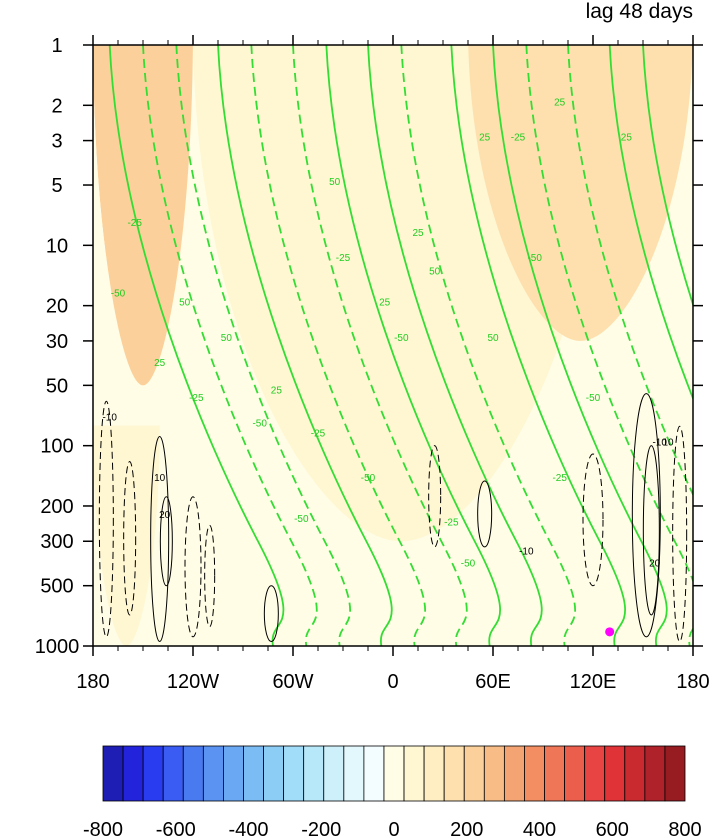 The width and height of the screenshot is (714, 838). I want to click on x-tick-label: 60W, so click(292, 682).